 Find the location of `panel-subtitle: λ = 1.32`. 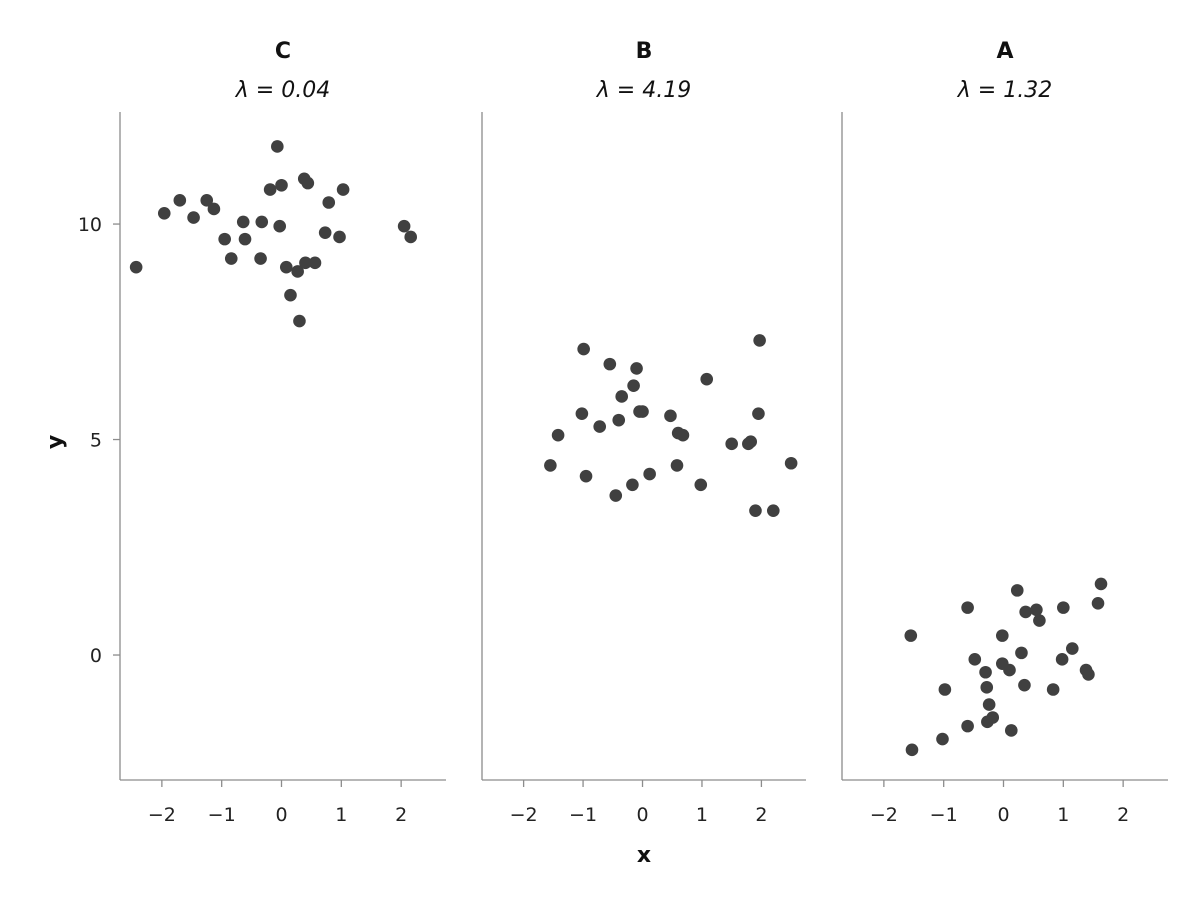

panel-subtitle: λ = 1.32 is located at coordinates (1004, 90).